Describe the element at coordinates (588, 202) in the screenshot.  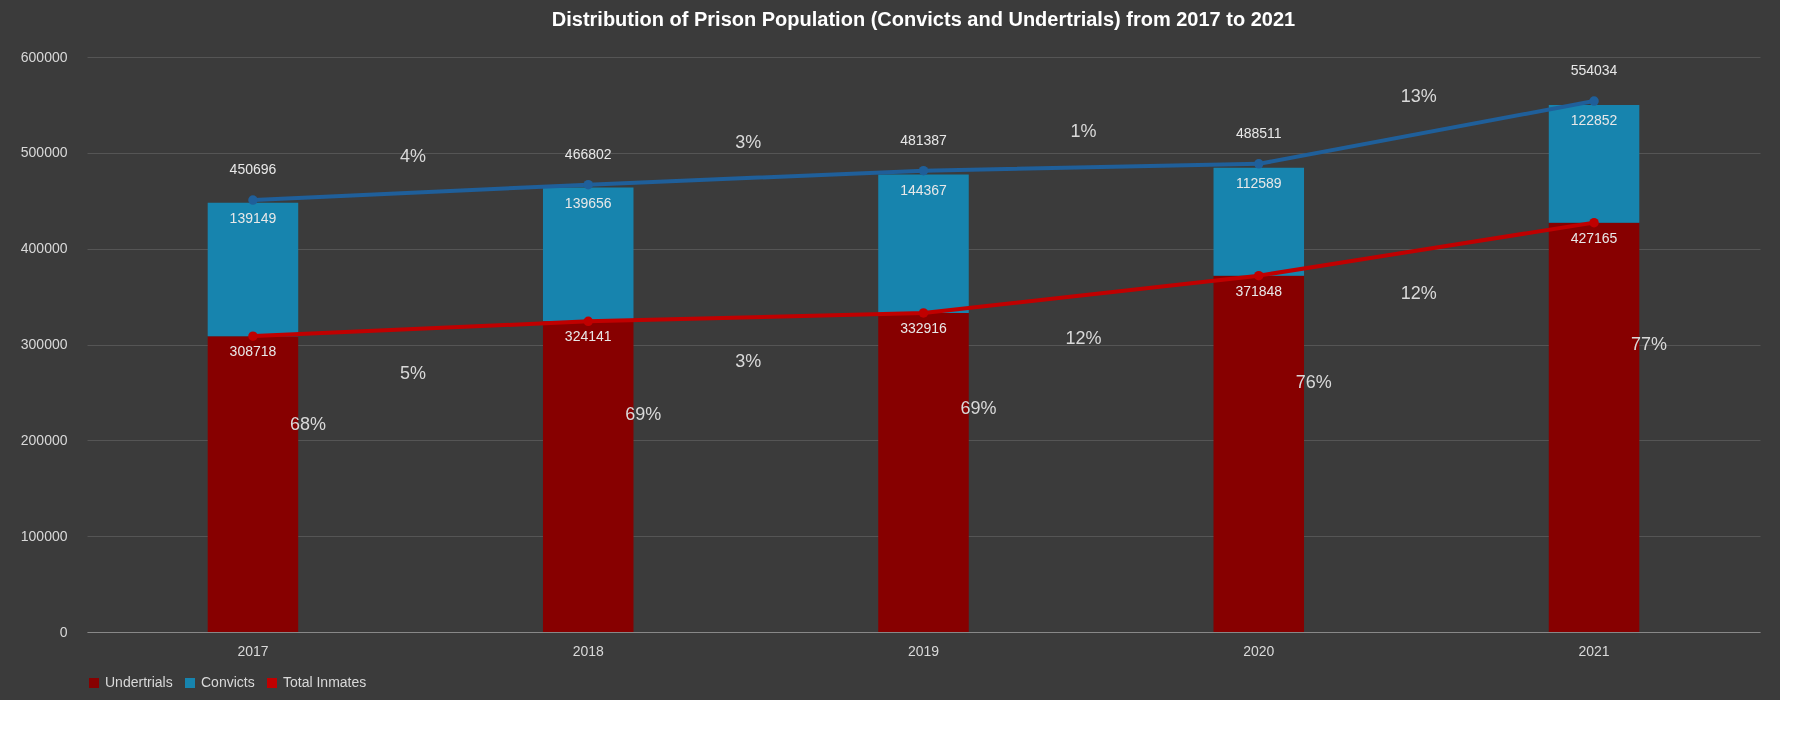
I see `data-label: 139656` at that location.